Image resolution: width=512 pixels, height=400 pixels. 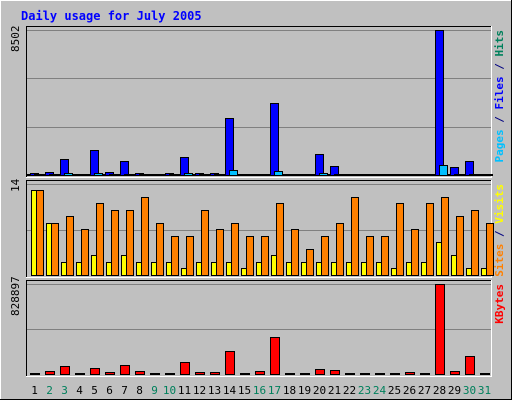 What do you see at coordinates (349, 390) in the screenshot?
I see `x-tick-label: 22` at bounding box center [349, 390].